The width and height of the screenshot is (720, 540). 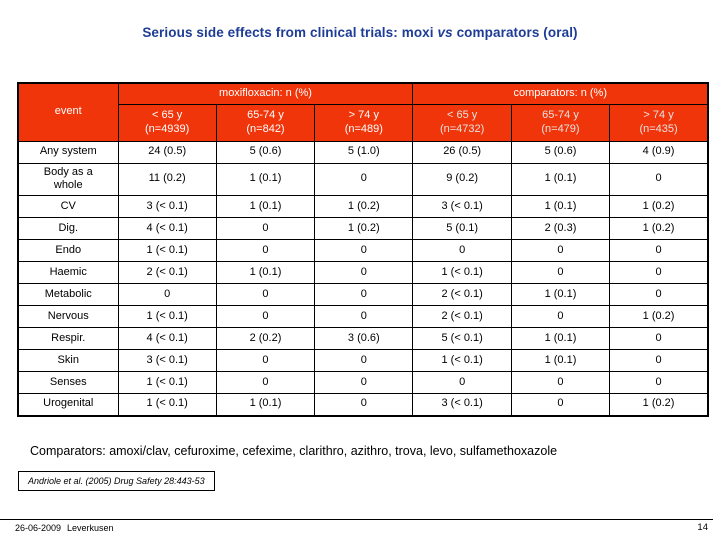 I want to click on event-label-cell: Nervous, so click(x=68, y=316).